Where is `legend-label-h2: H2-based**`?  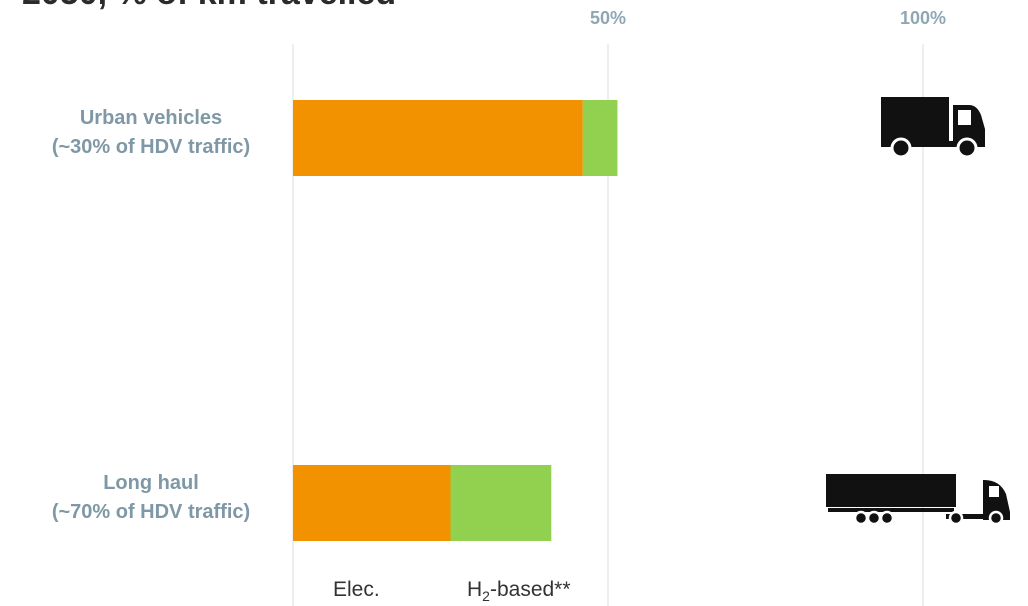
legend-label-h2: H2-based** is located at coordinates (519, 591).